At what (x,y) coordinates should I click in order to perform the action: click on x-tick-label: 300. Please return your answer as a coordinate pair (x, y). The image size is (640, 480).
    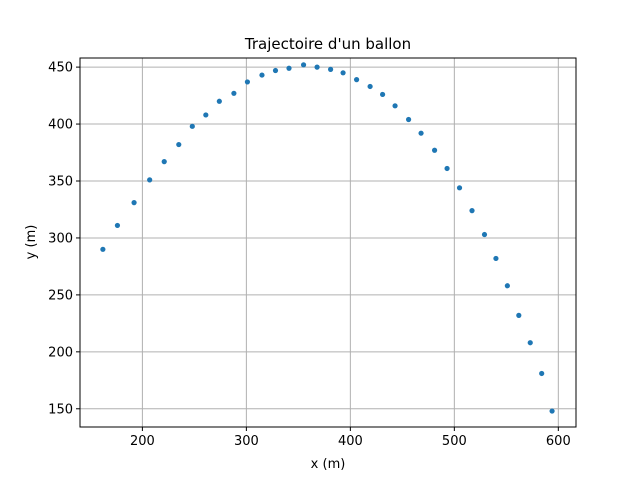
    Looking at the image, I should click on (246, 441).